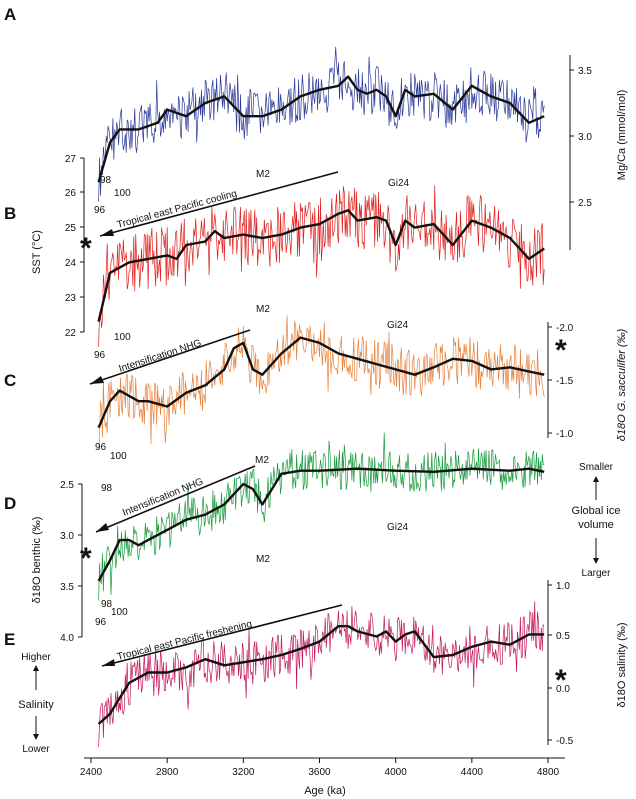 This screenshot has width=636, height=799. I want to click on salinity-title: Salinity, so click(36, 705).